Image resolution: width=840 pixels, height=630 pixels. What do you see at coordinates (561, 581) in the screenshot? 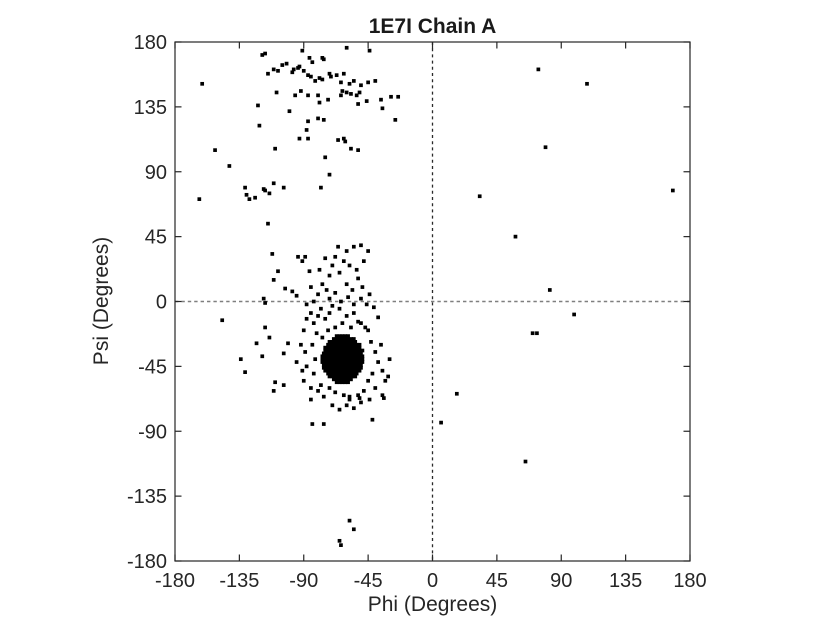
I see `x-tick-label: 90` at bounding box center [561, 581].